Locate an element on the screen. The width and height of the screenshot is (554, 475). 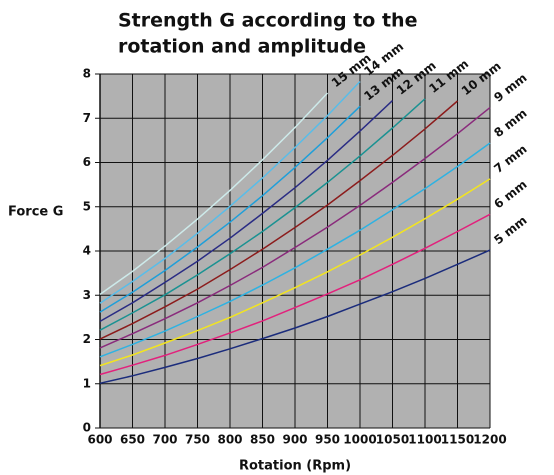
x-tick-label: 700 is located at coordinates (164, 440).